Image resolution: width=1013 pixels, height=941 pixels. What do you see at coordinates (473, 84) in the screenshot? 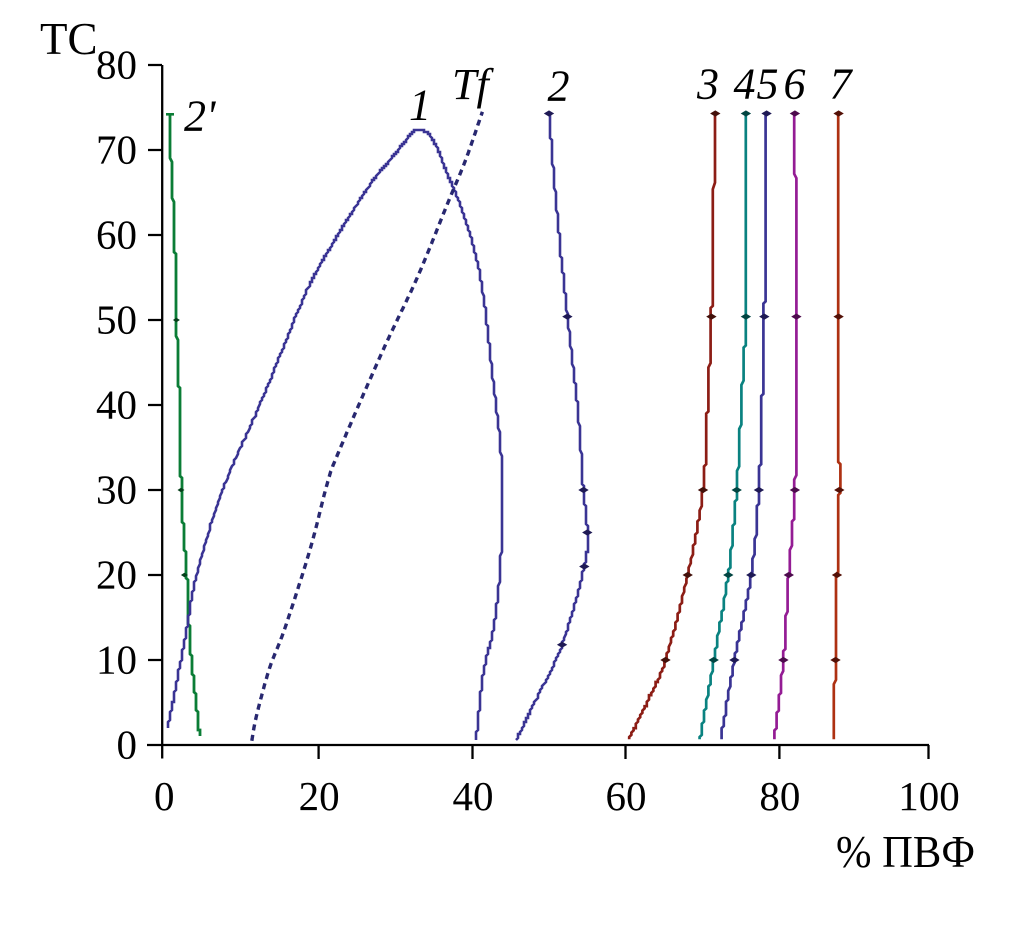
I see `svg-text: Tf` at bounding box center [473, 84].